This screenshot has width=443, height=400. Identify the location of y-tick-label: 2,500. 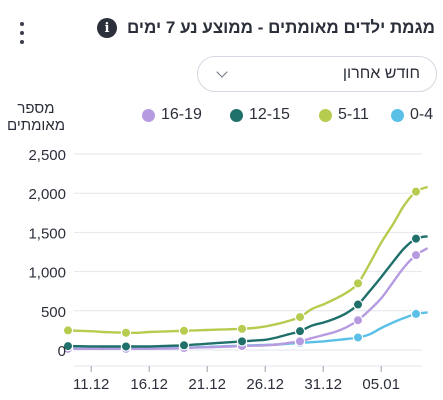
(47, 155).